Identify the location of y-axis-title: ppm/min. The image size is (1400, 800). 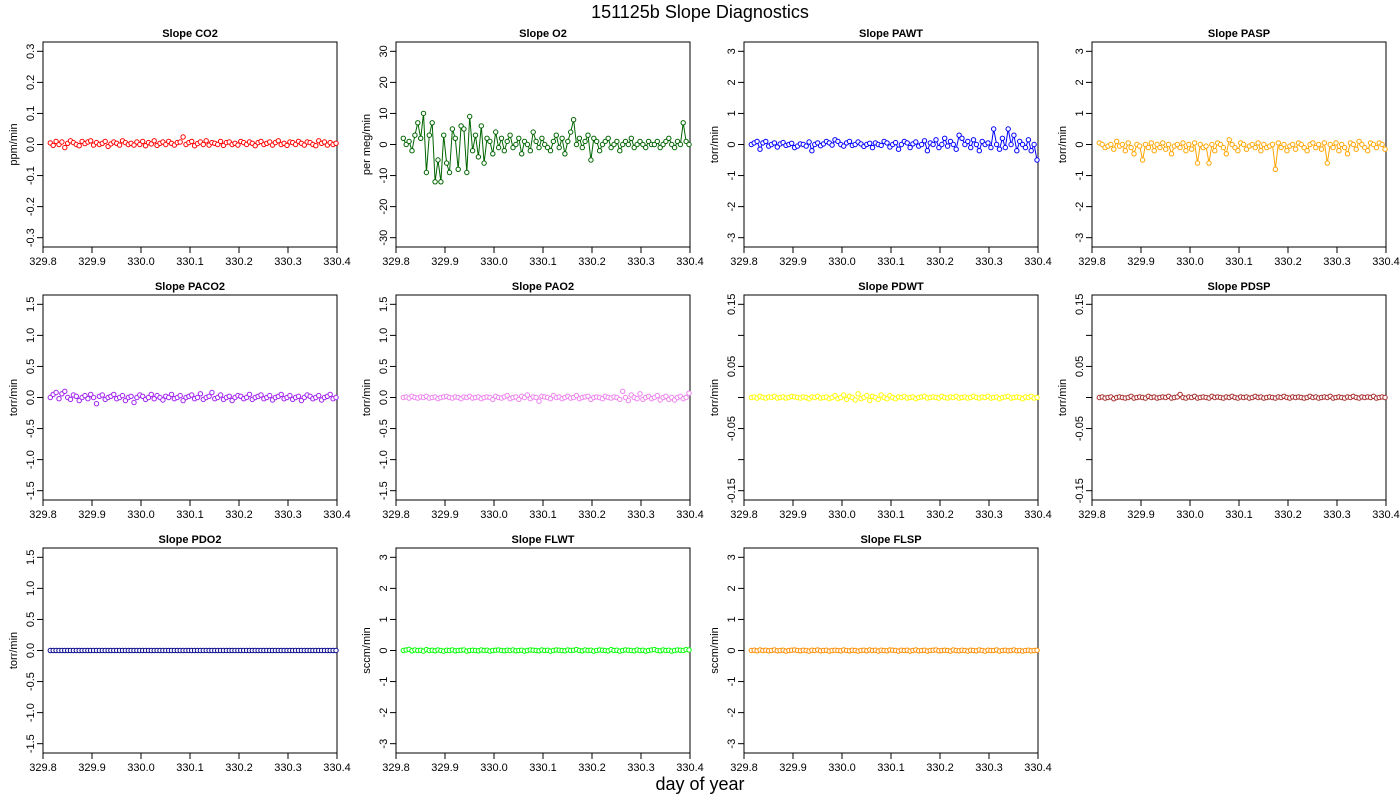
(14, 144).